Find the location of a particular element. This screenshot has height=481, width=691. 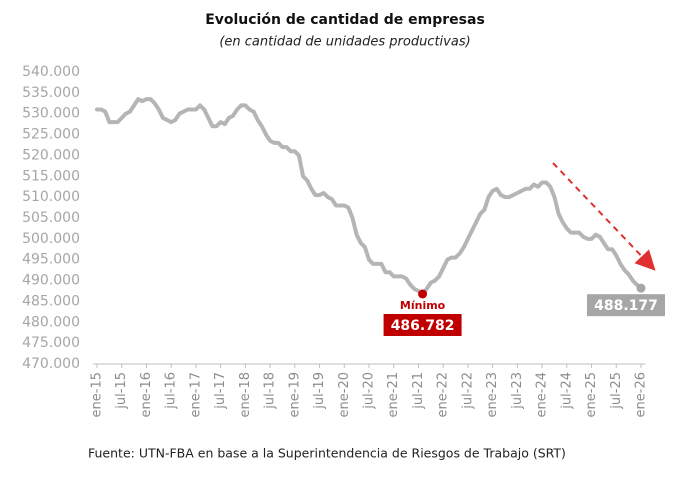

chart-title: Evolución de cantidad de empresas is located at coordinates (345, 20).